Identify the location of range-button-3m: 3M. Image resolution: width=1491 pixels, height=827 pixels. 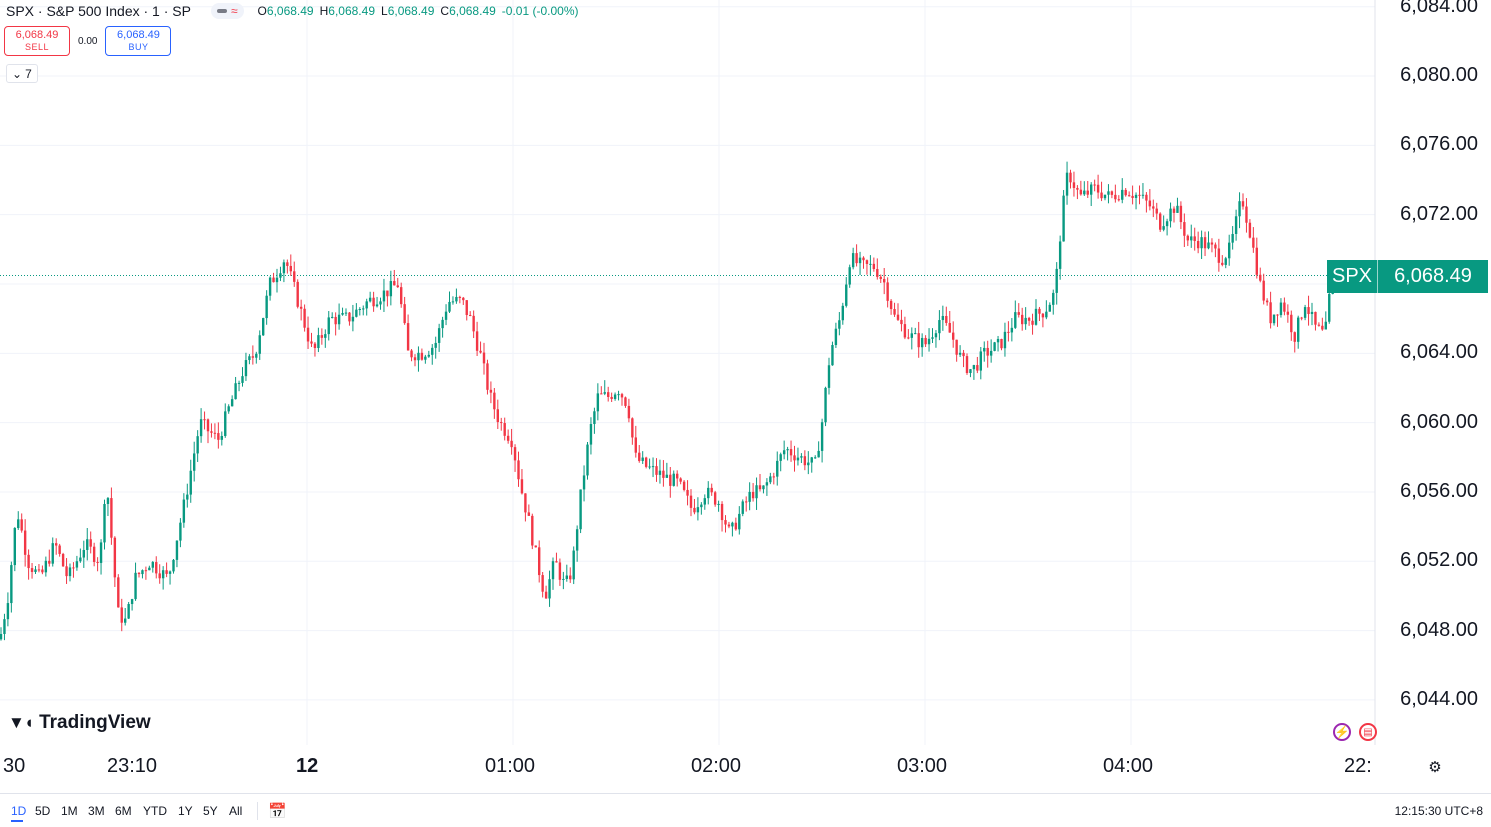
(96, 811).